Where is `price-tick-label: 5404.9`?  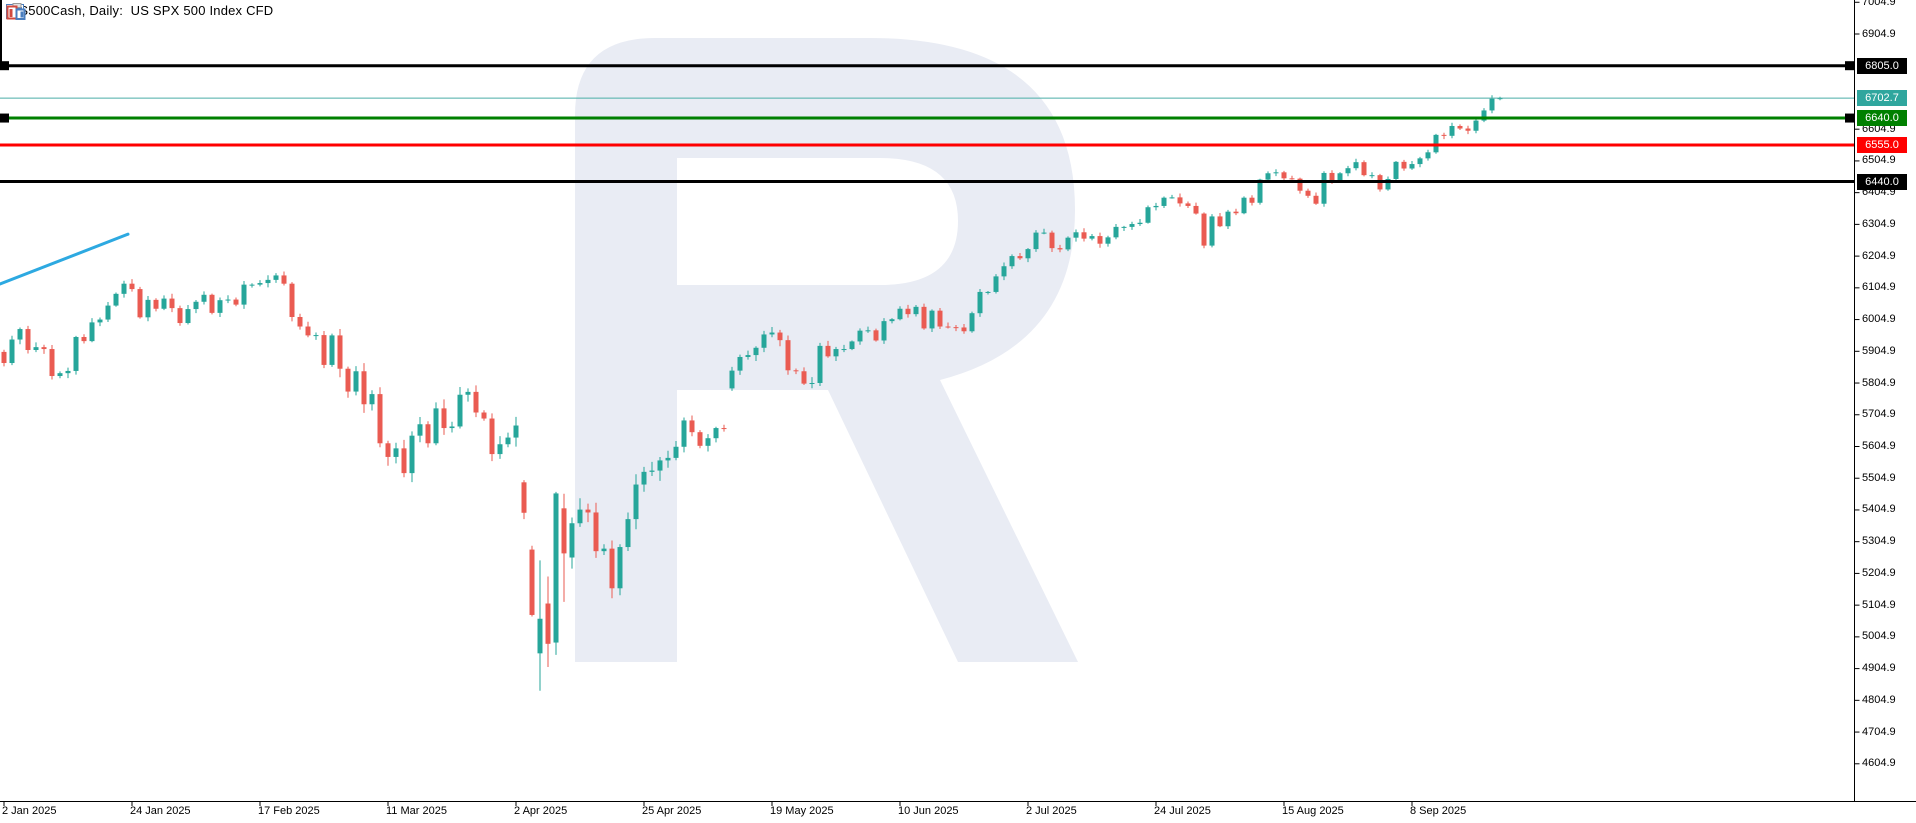
price-tick-label: 5404.9 is located at coordinates (1879, 509).